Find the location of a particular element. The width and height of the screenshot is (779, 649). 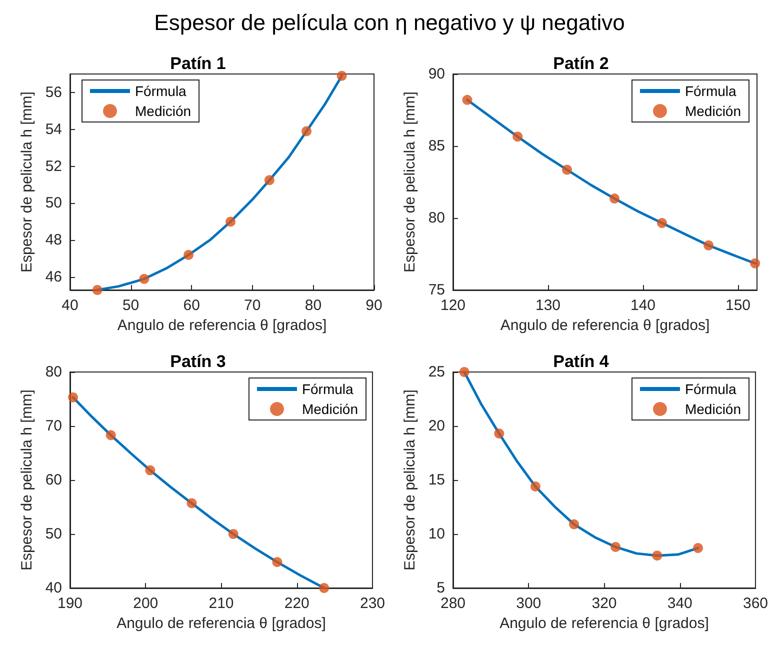

y-tick-label: 70 is located at coordinates (53, 426).